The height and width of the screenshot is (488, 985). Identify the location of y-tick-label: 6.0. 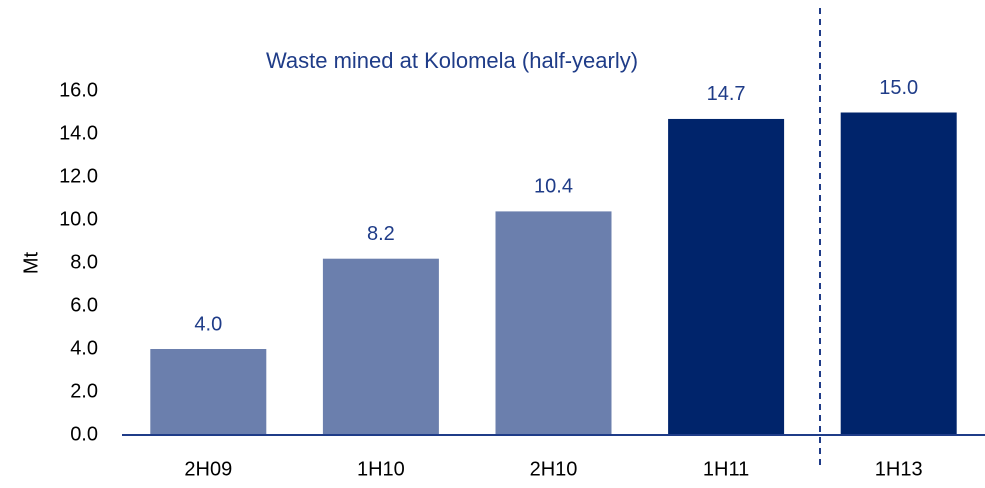
(84, 305).